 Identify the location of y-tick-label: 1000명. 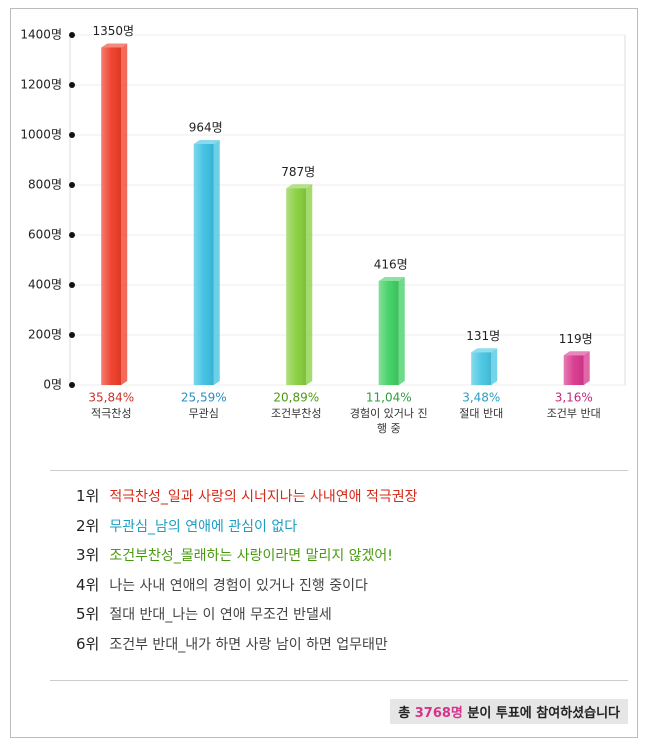
(41, 135).